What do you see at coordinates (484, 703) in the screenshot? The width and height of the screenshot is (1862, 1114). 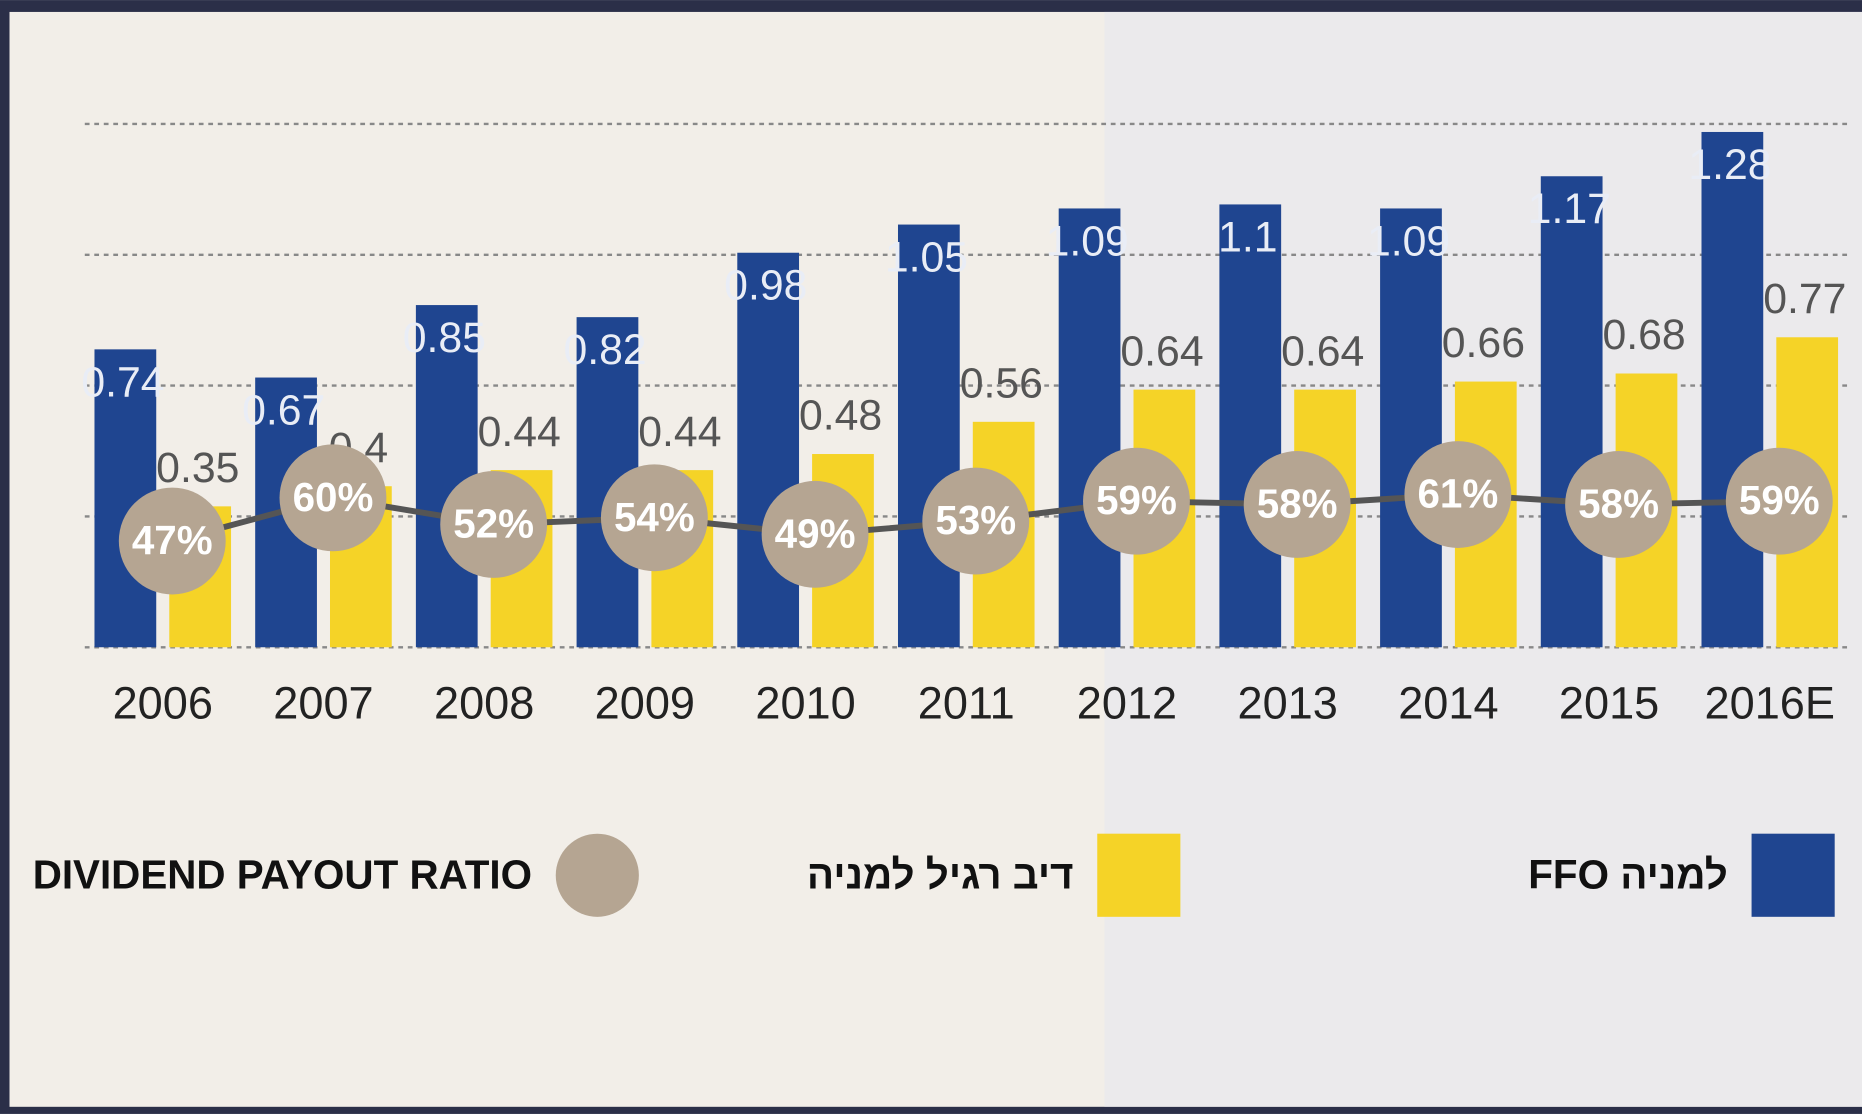 I see `x-tick-label: 2008` at bounding box center [484, 703].